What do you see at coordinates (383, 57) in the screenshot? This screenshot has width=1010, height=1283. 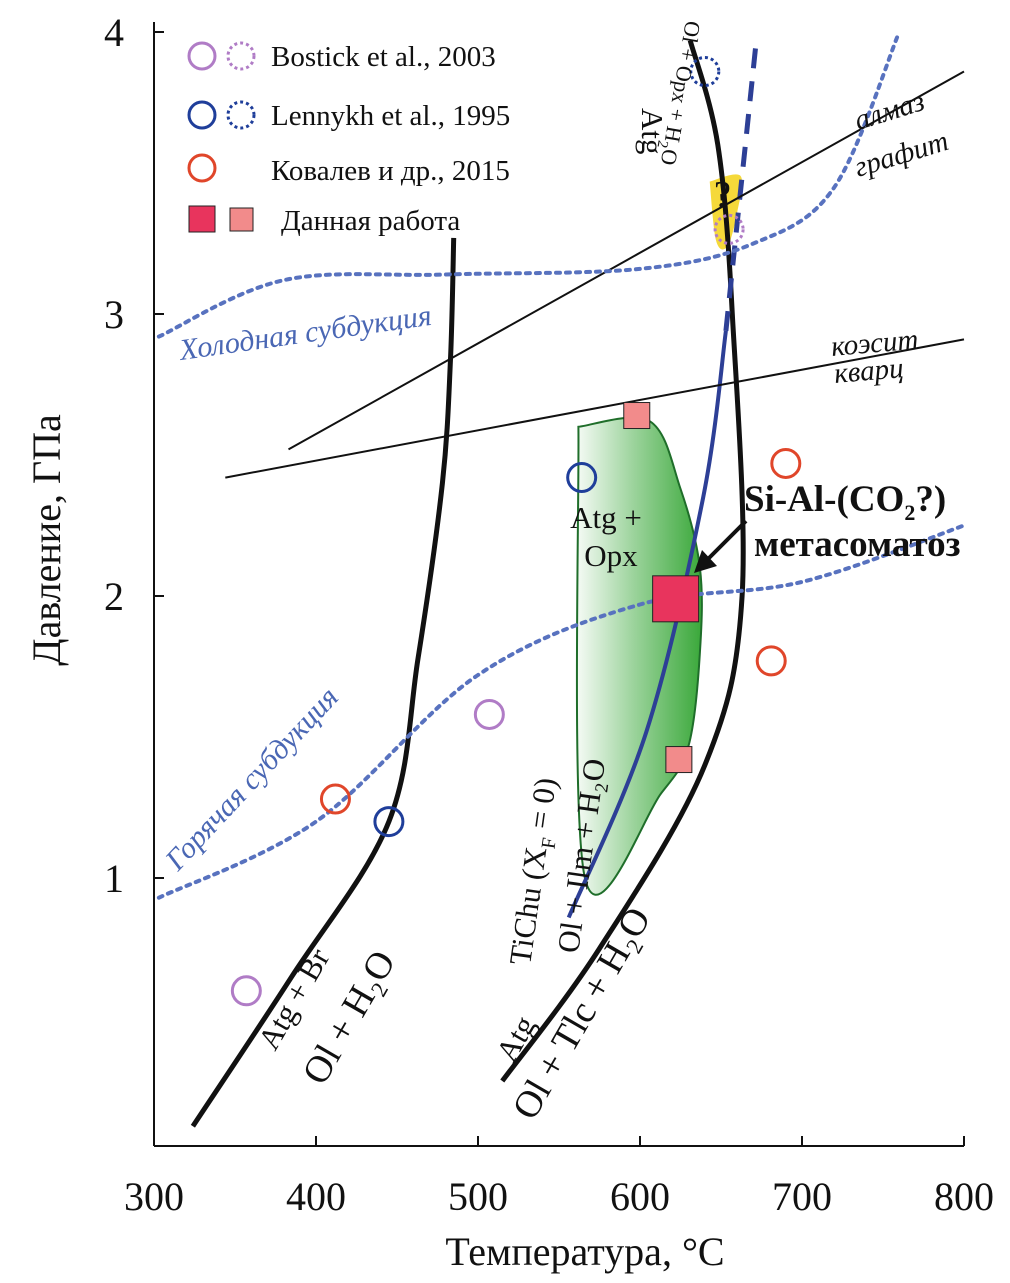 I see `legend-label-bostick: Bostick et al., 2003` at bounding box center [383, 57].